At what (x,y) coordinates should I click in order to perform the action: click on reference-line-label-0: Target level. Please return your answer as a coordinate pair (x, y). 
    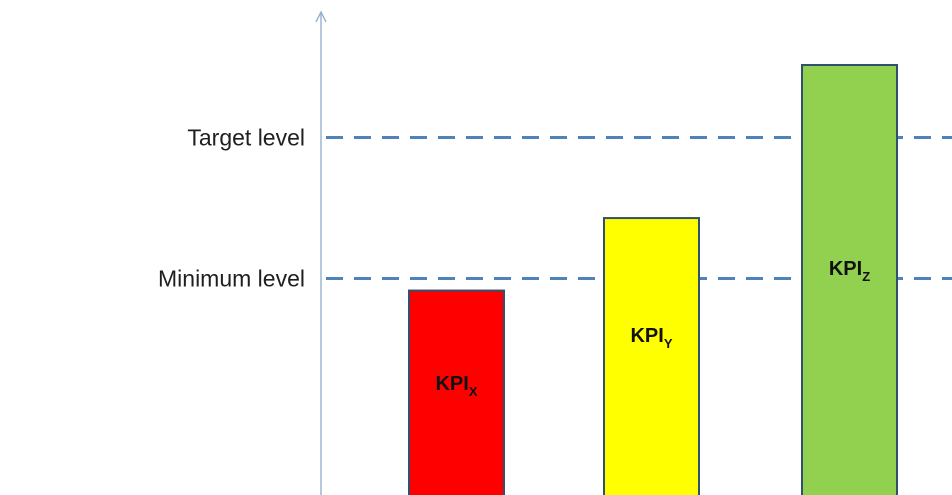
    Looking at the image, I should click on (246, 138).